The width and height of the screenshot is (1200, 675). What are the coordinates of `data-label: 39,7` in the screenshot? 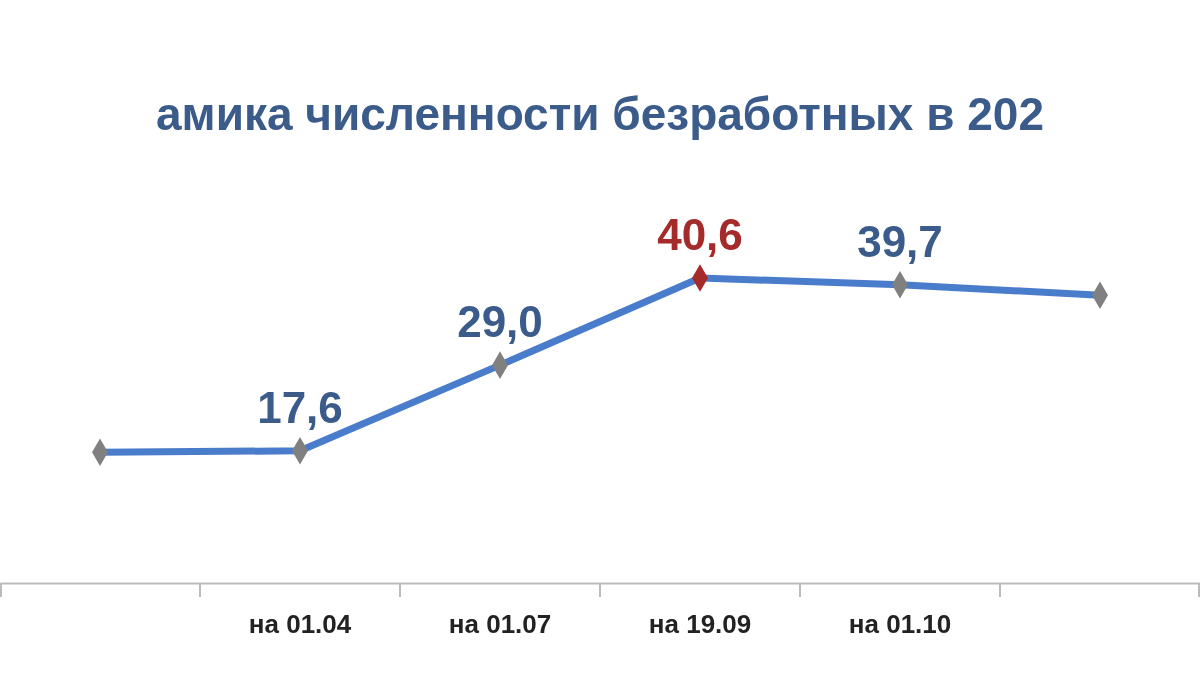 It's located at (900, 241).